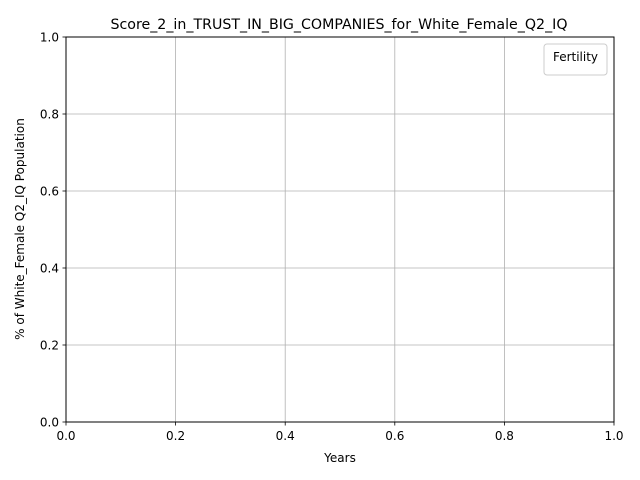  I want to click on y-tick-label: 0.6, so click(49, 191).